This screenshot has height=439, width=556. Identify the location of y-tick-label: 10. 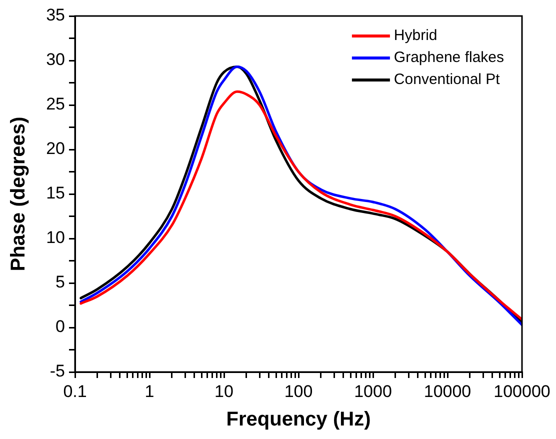
(55, 238).